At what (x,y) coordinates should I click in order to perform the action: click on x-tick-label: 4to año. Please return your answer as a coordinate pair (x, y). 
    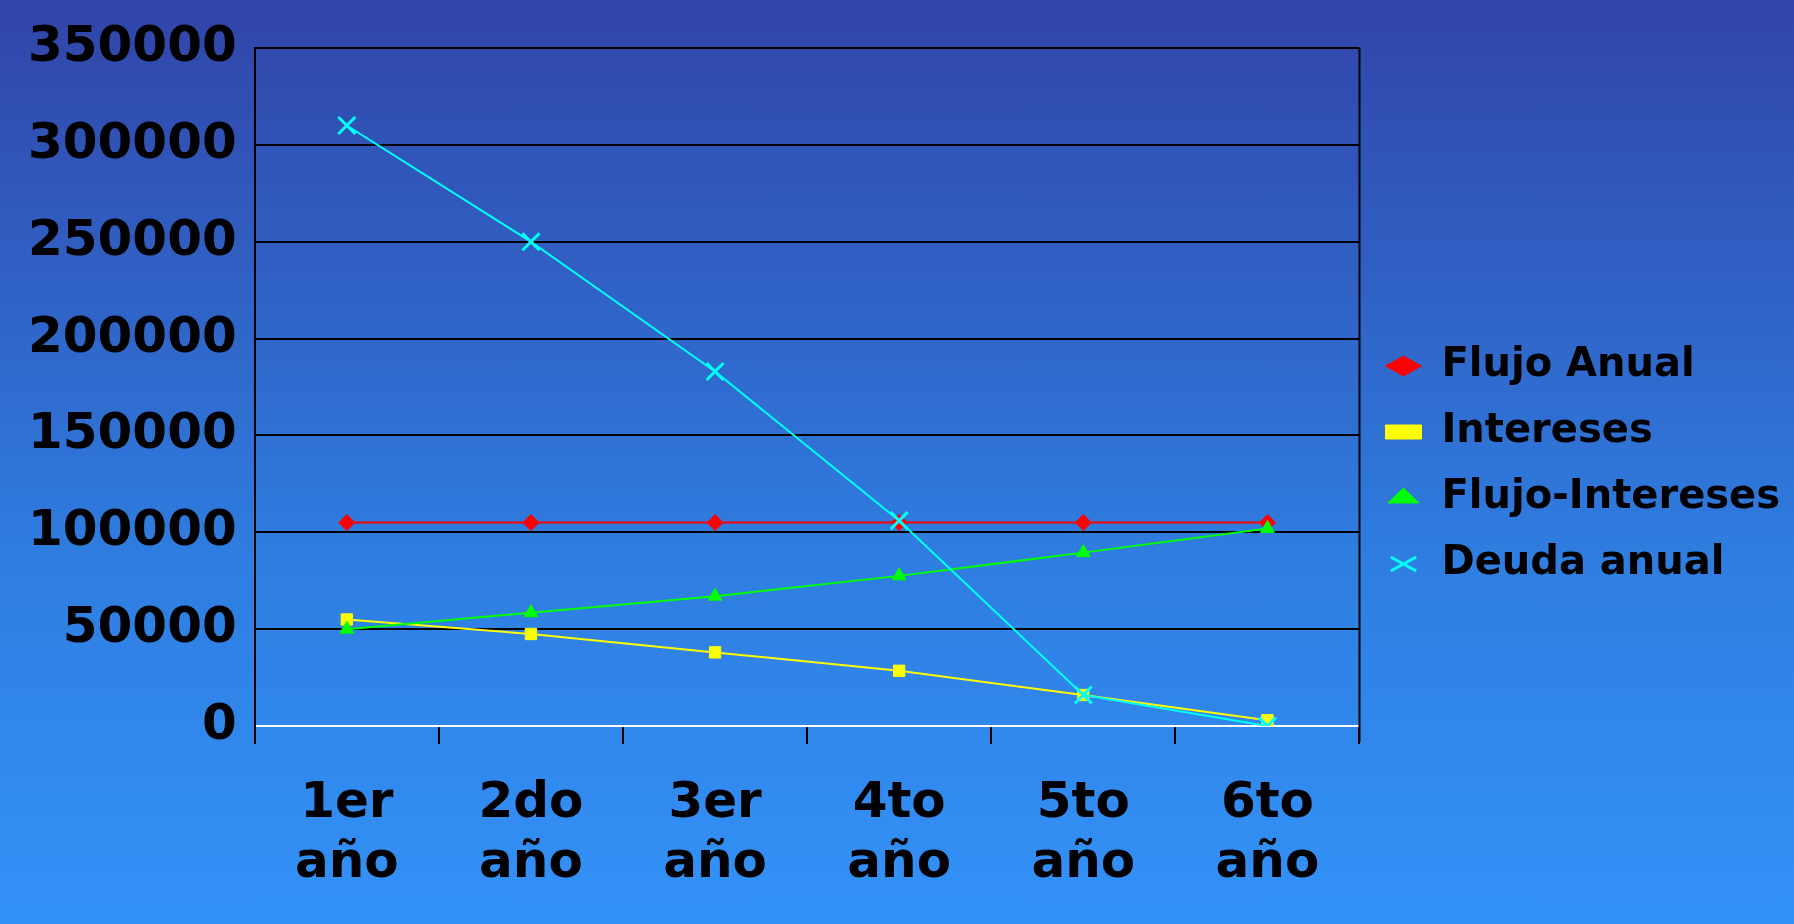
    Looking at the image, I should click on (899, 829).